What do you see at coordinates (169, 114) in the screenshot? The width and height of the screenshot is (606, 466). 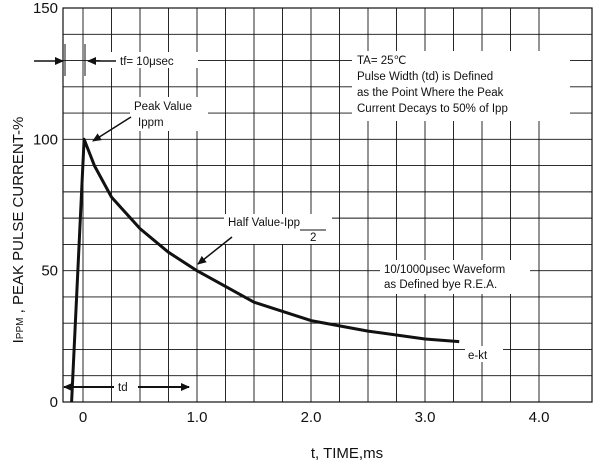 I see `peak-label-bg` at bounding box center [169, 114].